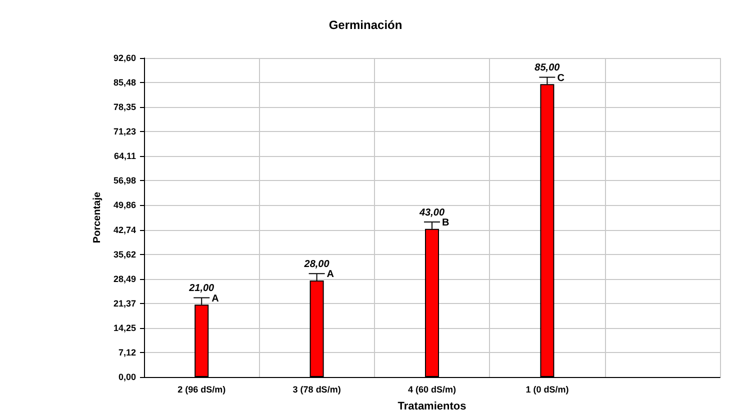  Describe the element at coordinates (431, 212) in the screenshot. I see `data-label: 43,00` at that location.